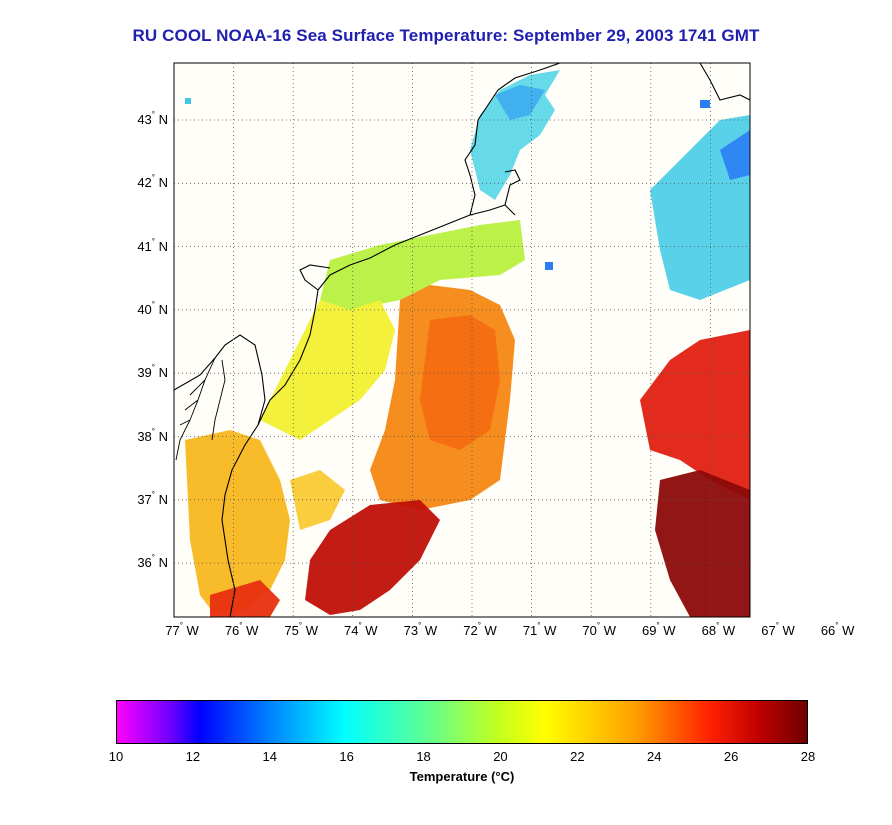 The height and width of the screenshot is (825, 892). Describe the element at coordinates (702, 543) in the screenshot. I see `sst-patch-east-darkred` at that location.